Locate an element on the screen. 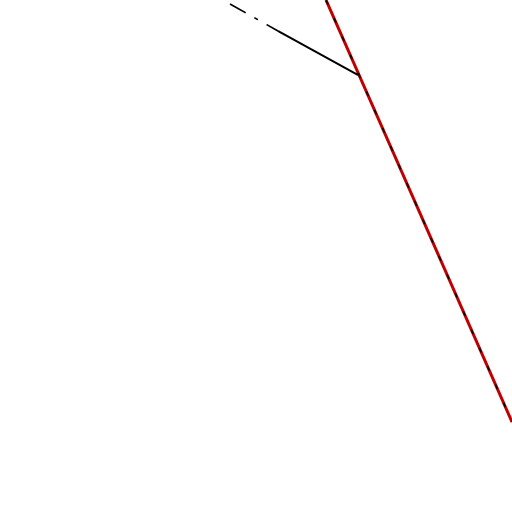  dash-dot-line is located at coordinates (254, 17).